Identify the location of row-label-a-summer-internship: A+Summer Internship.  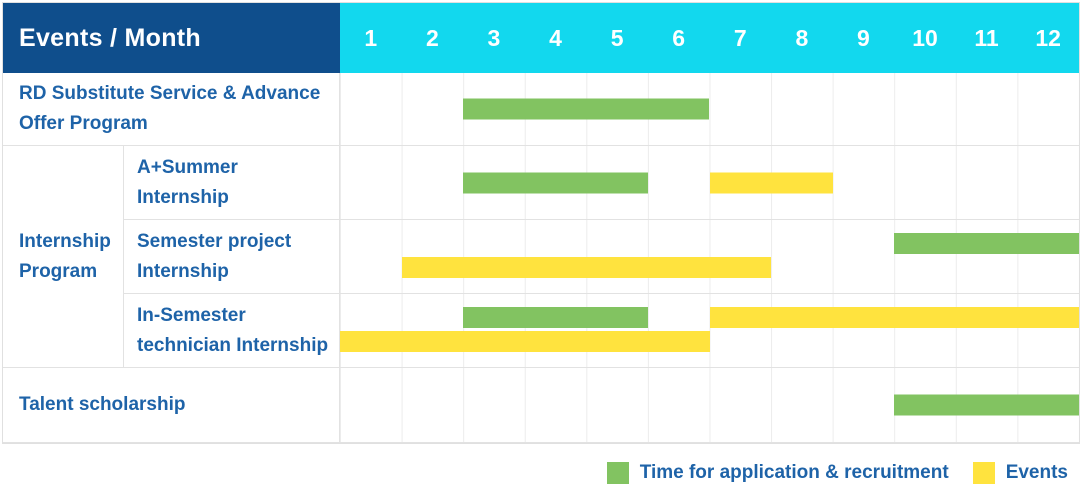
(232, 183).